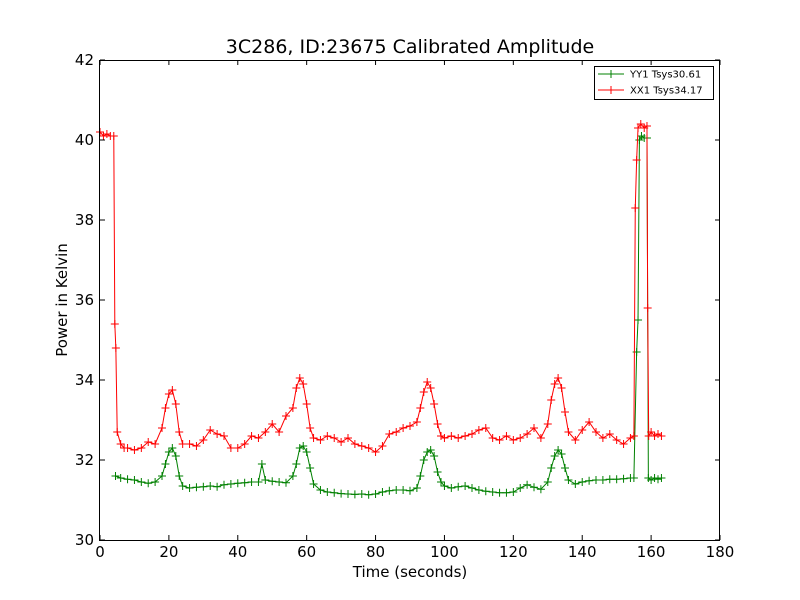 The image size is (800, 600). I want to click on y-tick-label: 40, so click(84, 140).